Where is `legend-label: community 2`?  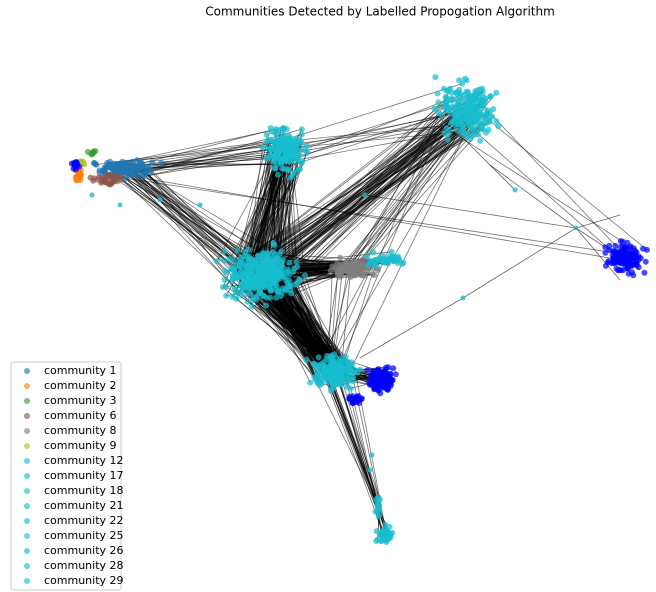 legend-label: community 2 is located at coordinates (80, 385).